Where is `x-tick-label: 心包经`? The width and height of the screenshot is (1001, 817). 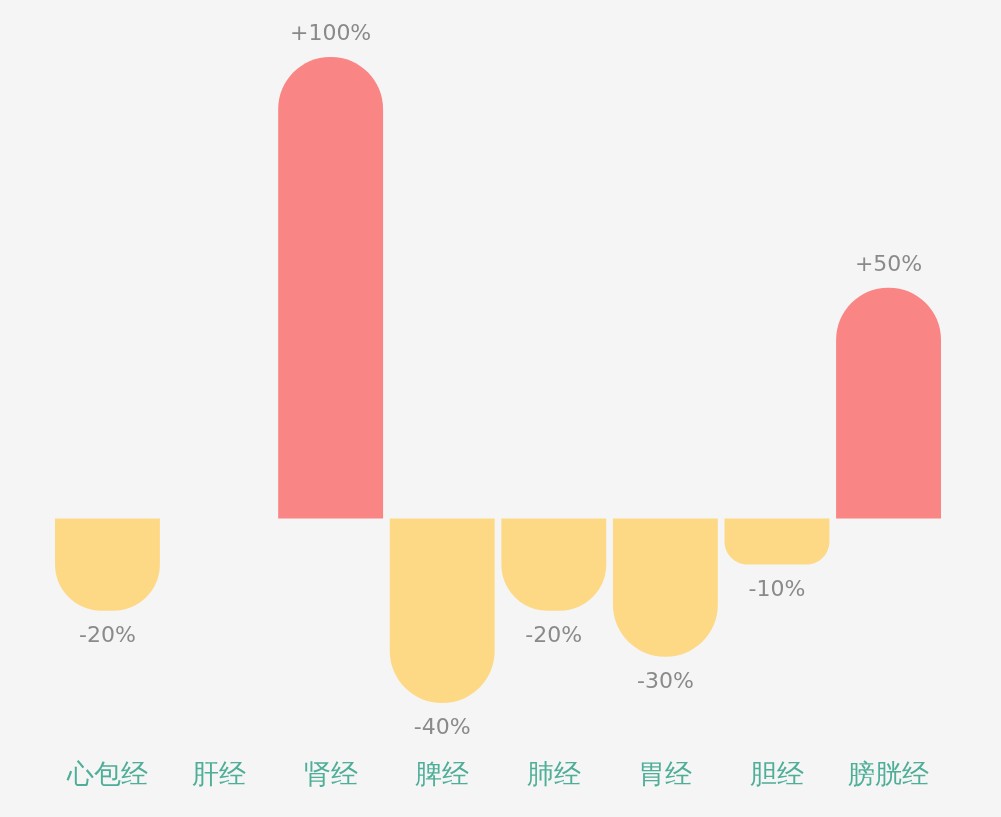
x-tick-label: 心包经 is located at coordinates (106, 773).